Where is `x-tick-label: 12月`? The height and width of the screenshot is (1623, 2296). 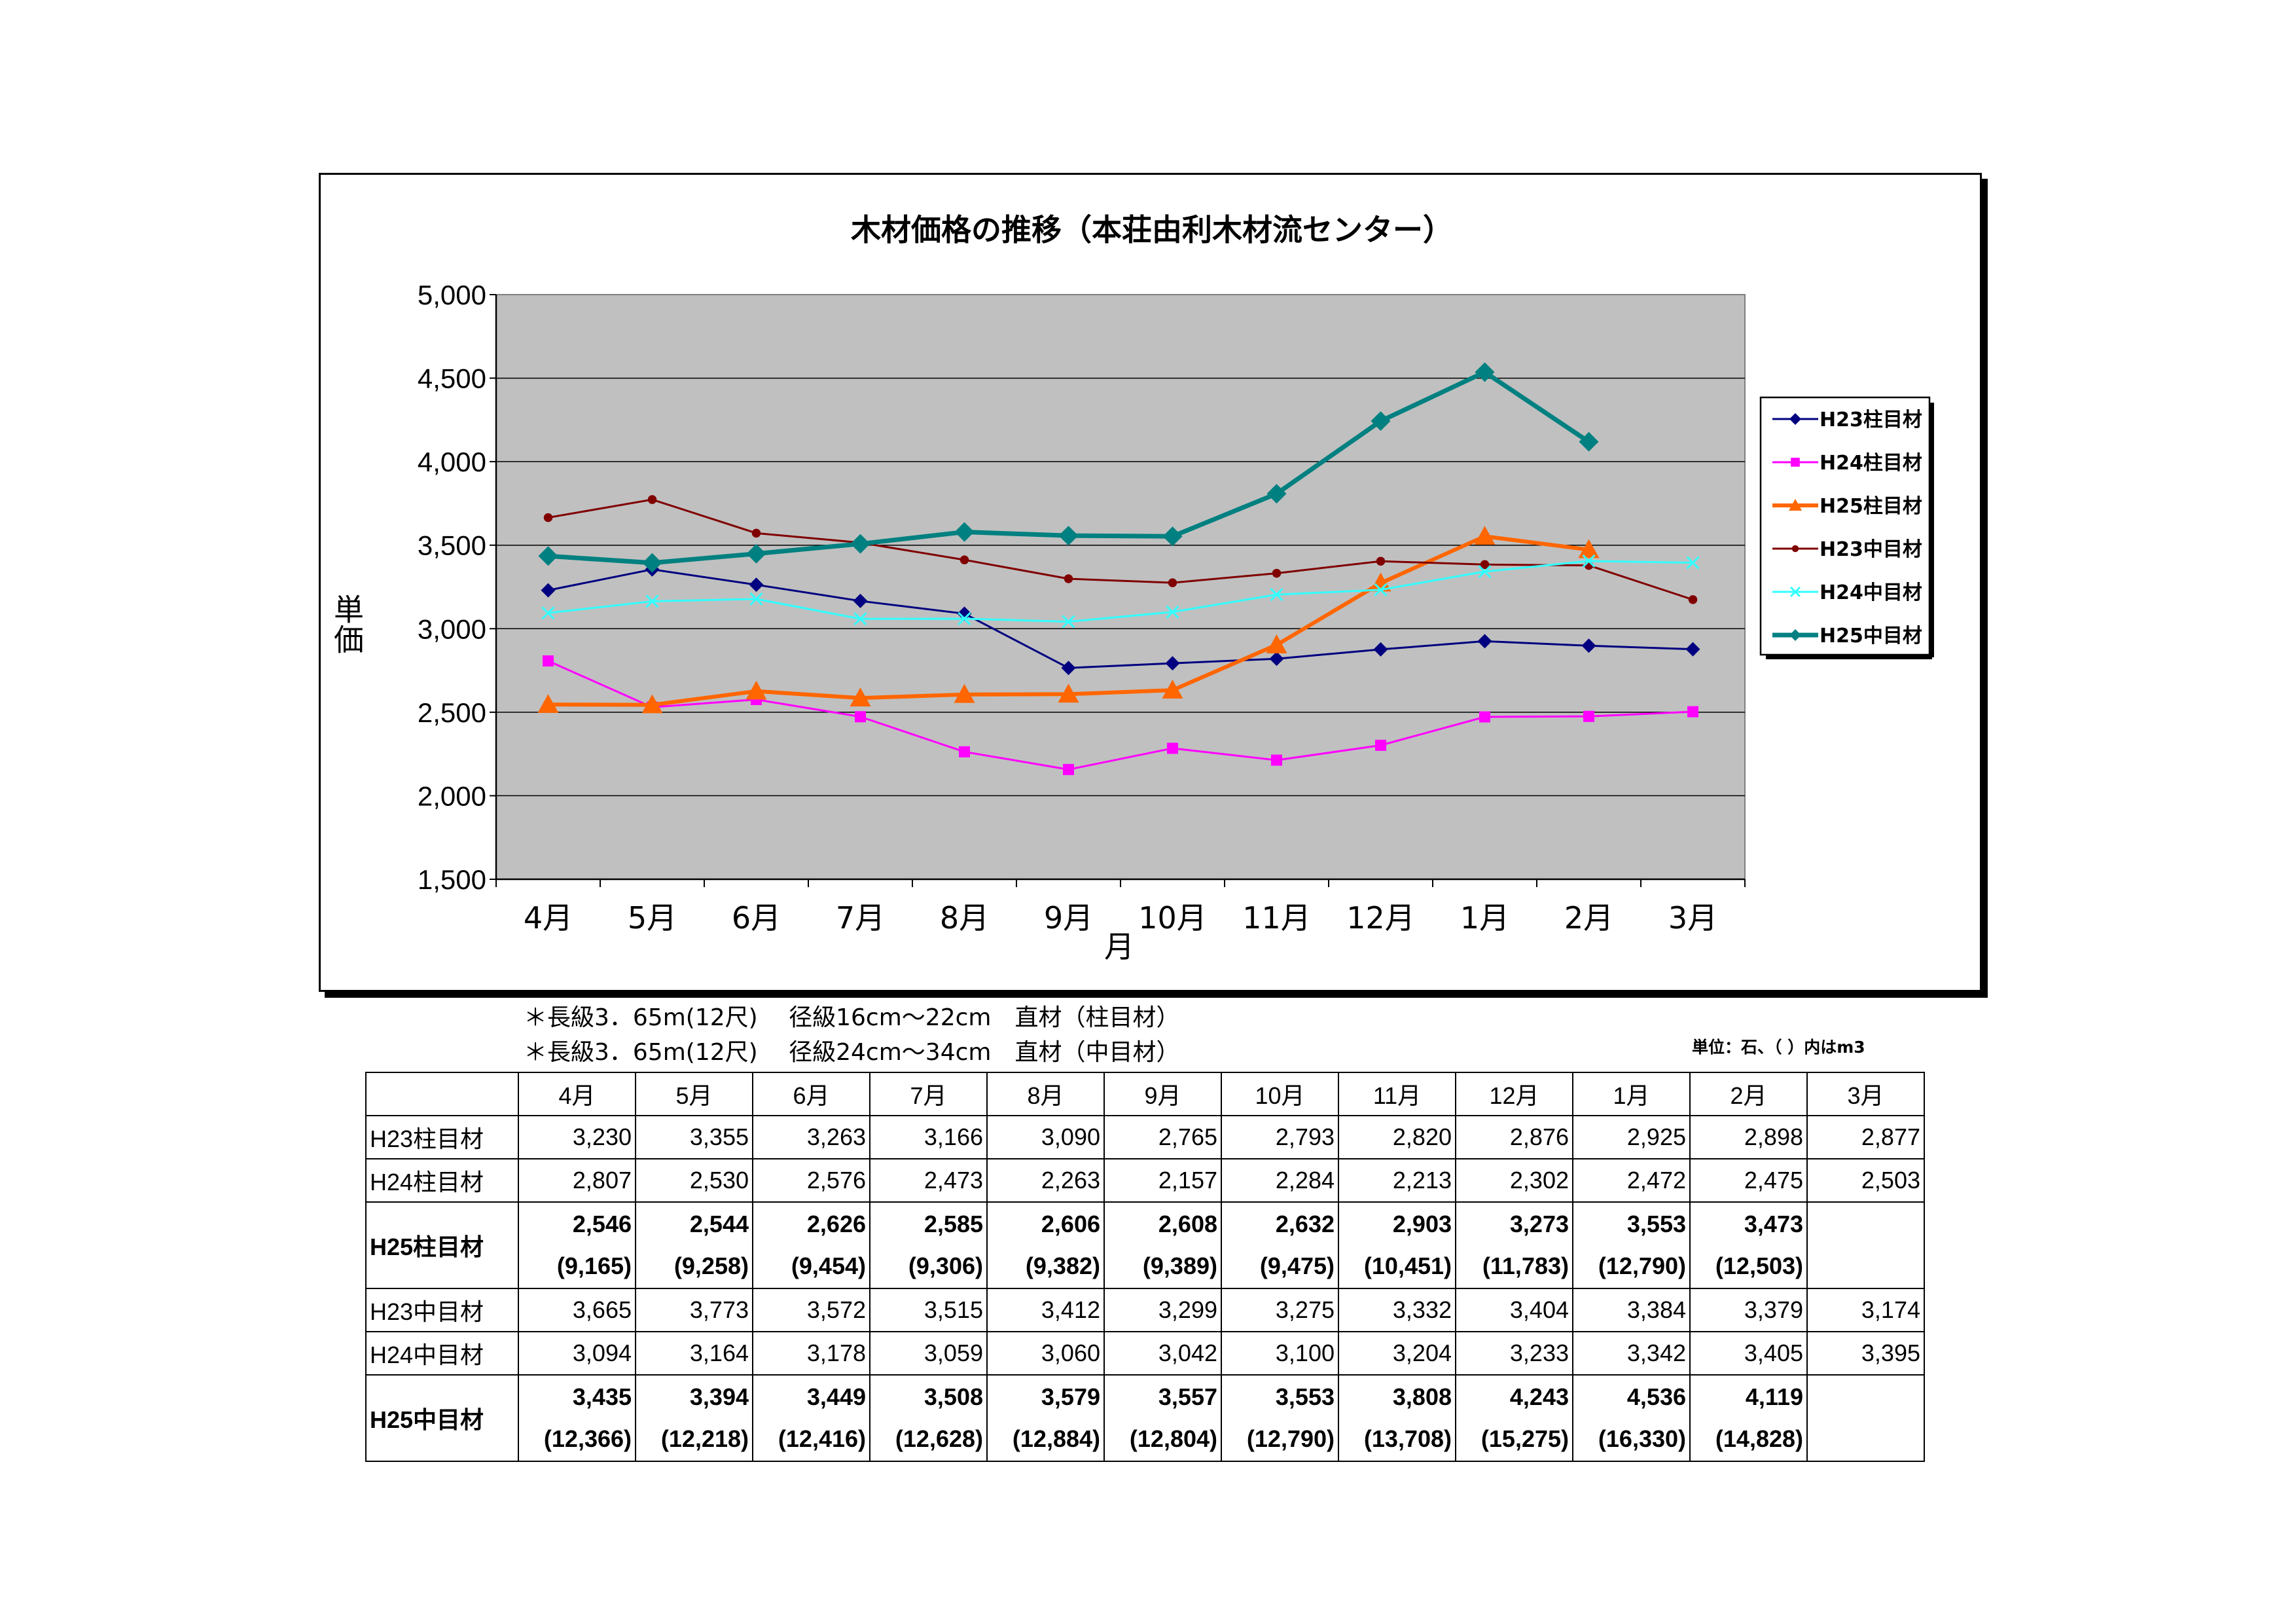 x-tick-label: 12月 is located at coordinates (1381, 918).